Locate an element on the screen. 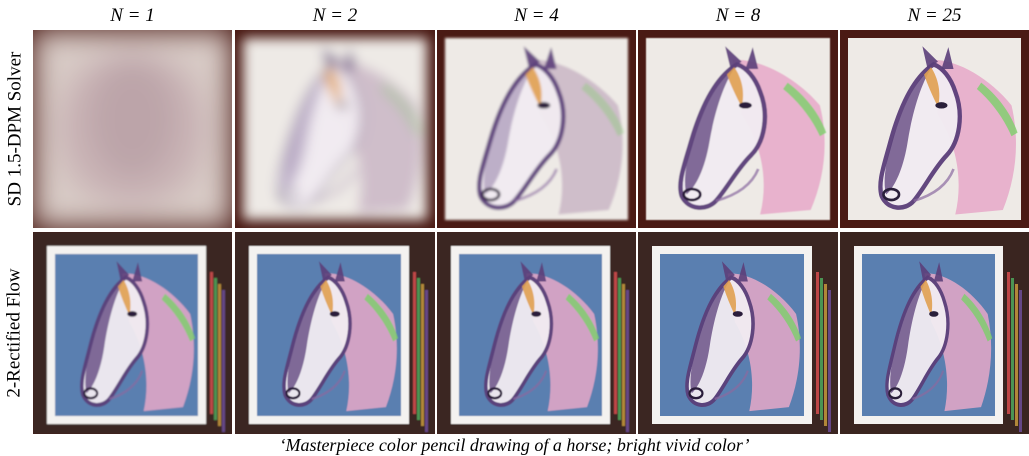  column-header: N = 4 is located at coordinates (536, 15).